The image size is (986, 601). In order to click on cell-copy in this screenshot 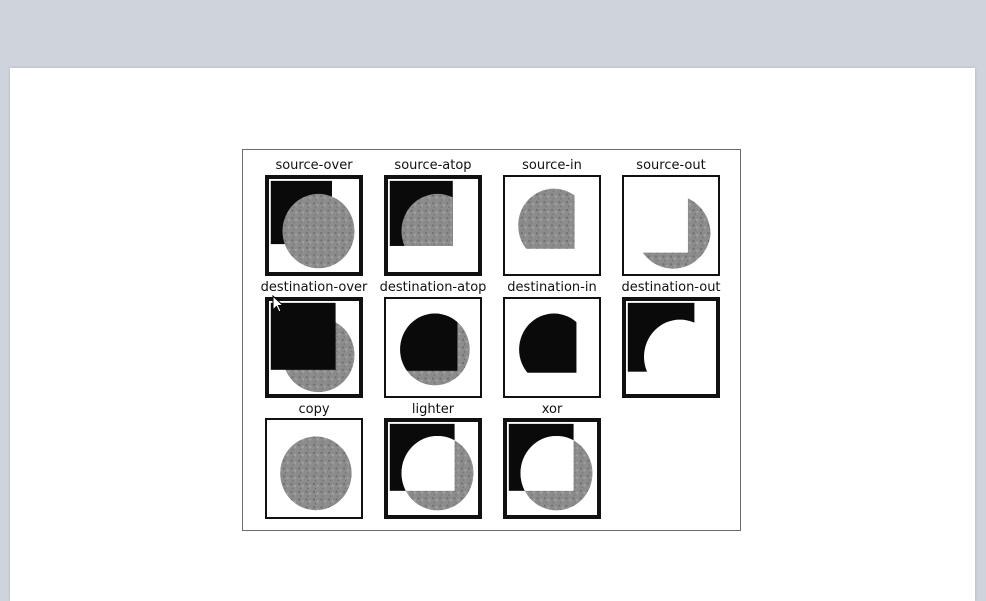, I will do `click(314, 468)`.